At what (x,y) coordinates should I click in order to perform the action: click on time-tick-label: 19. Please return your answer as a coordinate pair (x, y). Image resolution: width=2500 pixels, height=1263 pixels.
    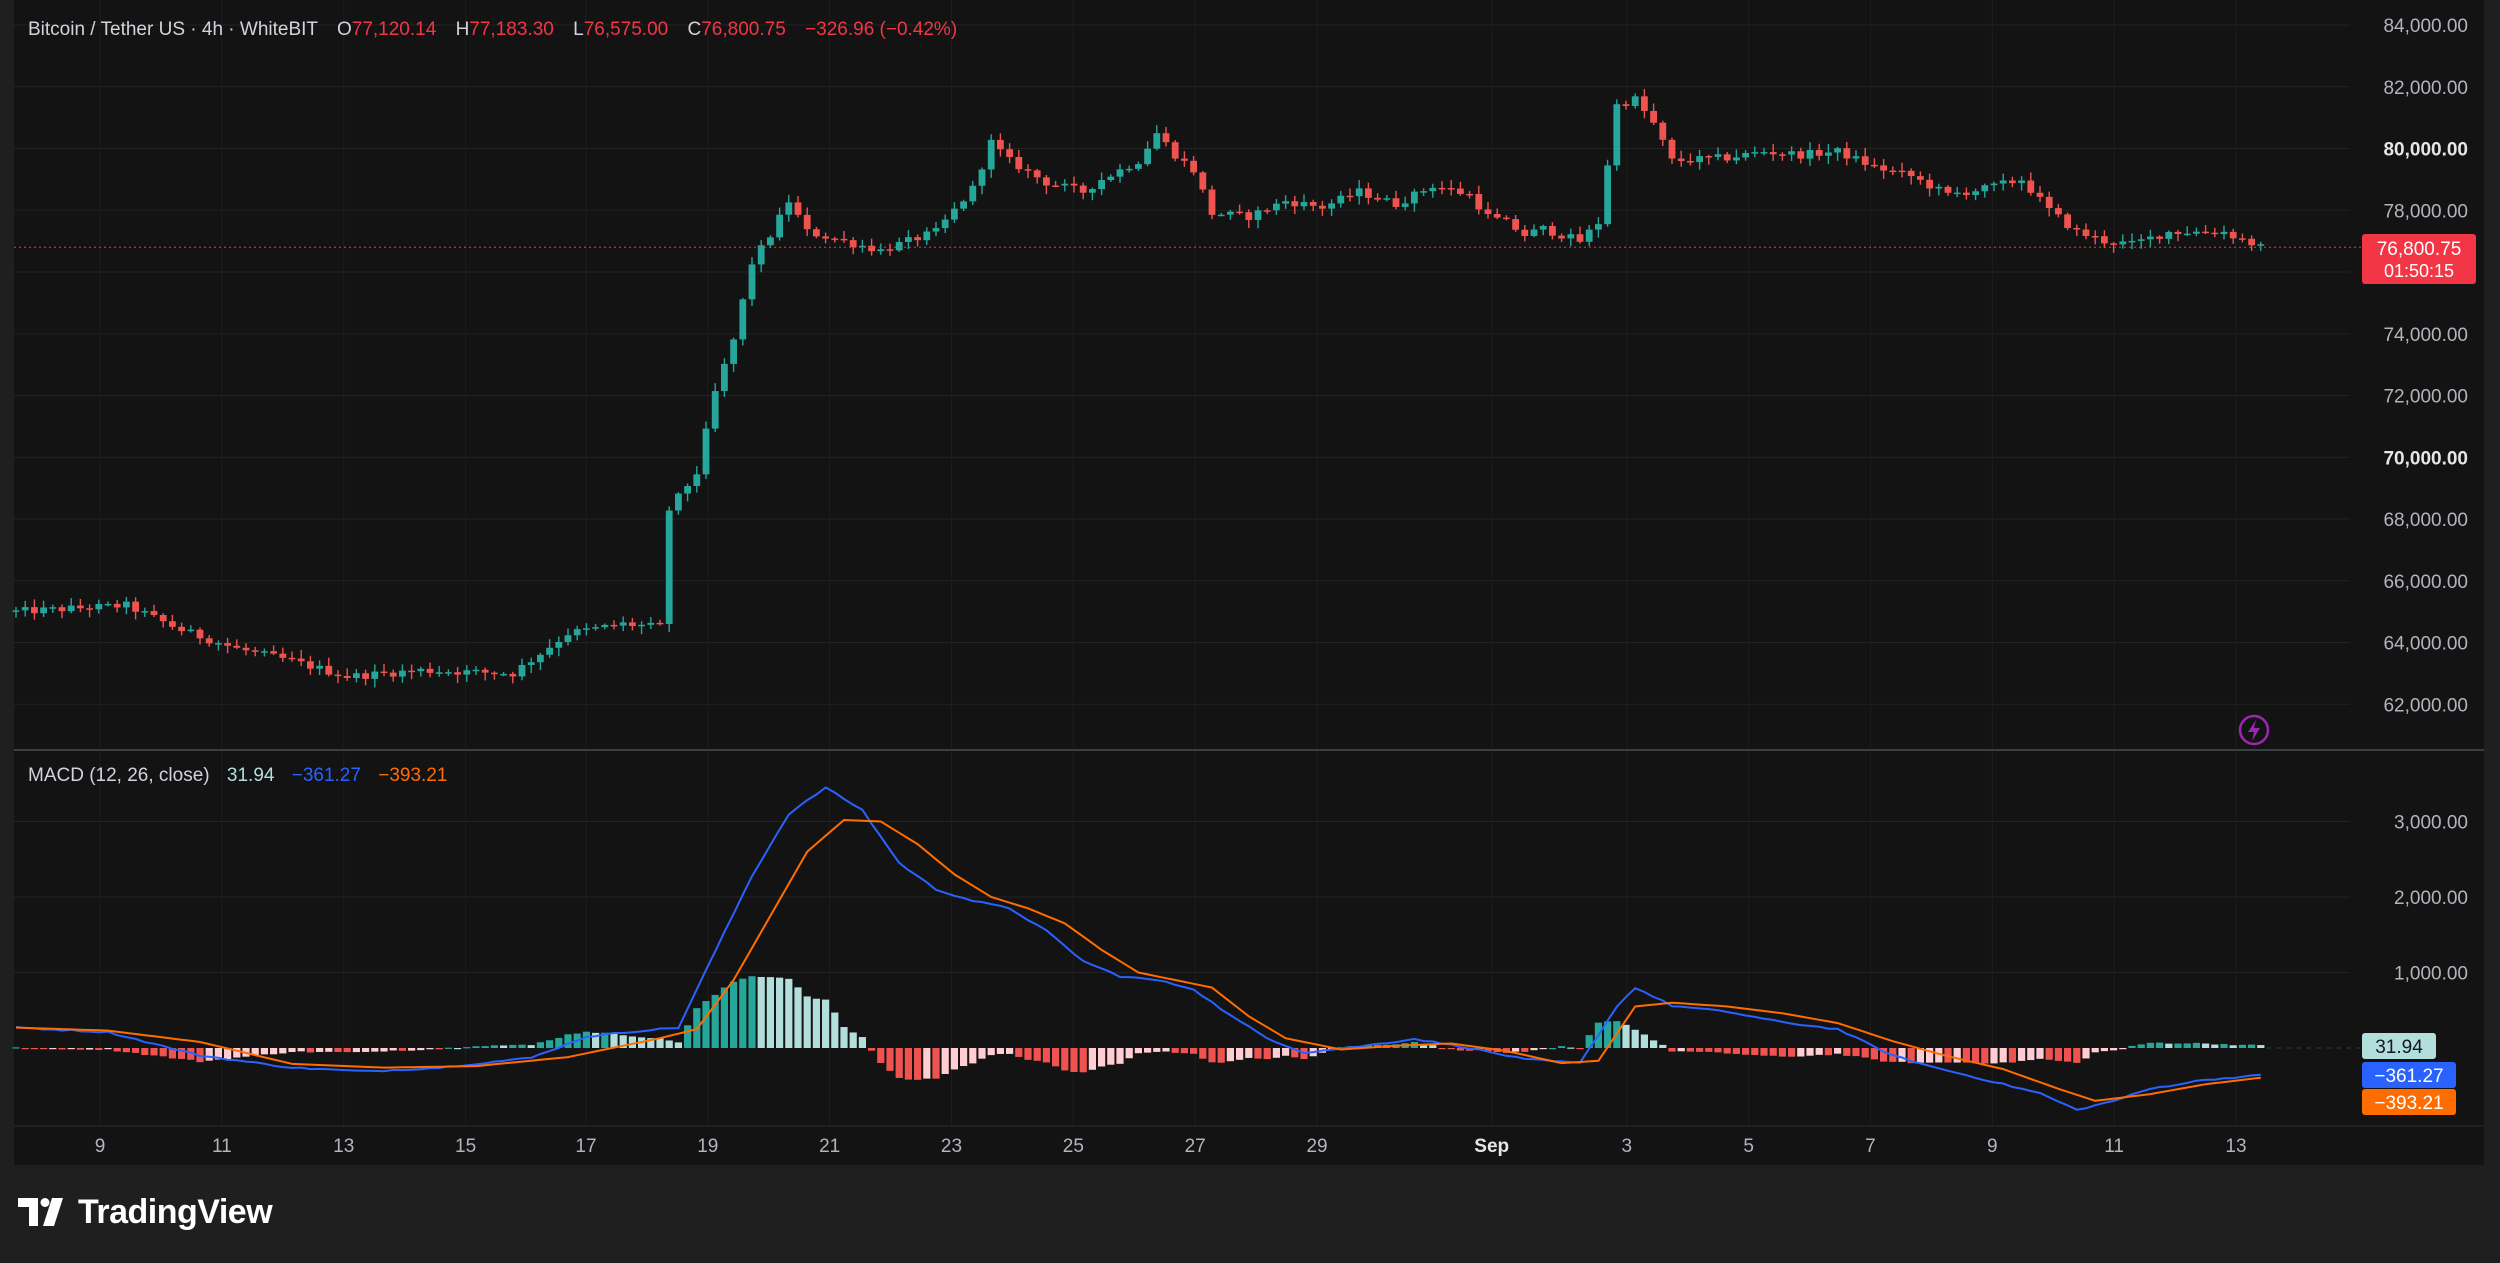
    Looking at the image, I should click on (707, 1146).